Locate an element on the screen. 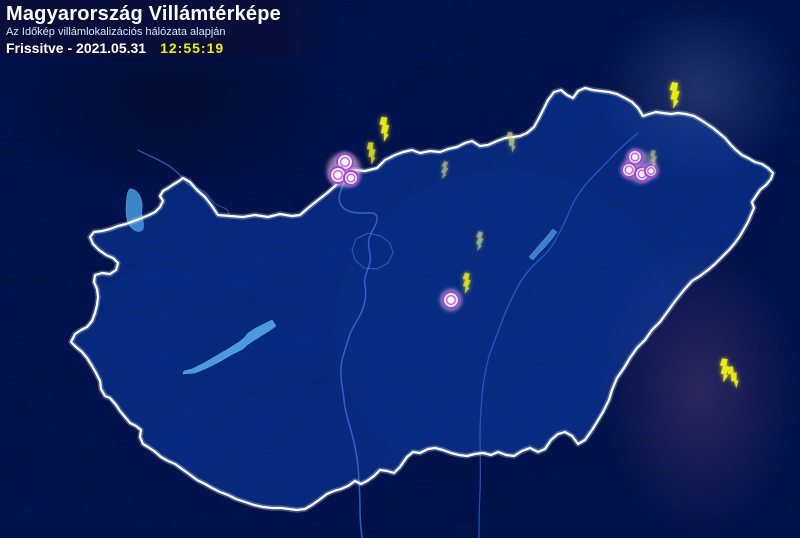 The image size is (800, 538). river-danube-upstream is located at coordinates (160, 164).